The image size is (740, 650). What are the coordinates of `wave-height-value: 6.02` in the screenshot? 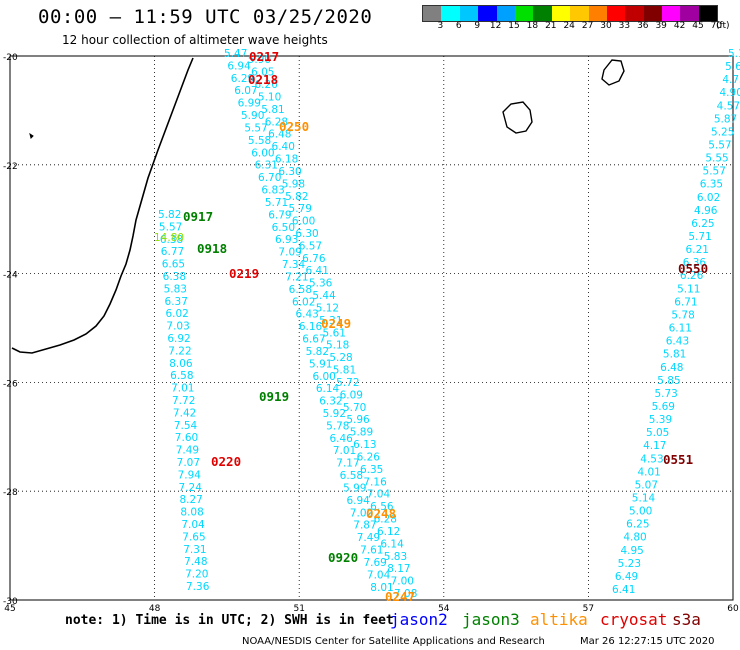 It's located at (176, 314).